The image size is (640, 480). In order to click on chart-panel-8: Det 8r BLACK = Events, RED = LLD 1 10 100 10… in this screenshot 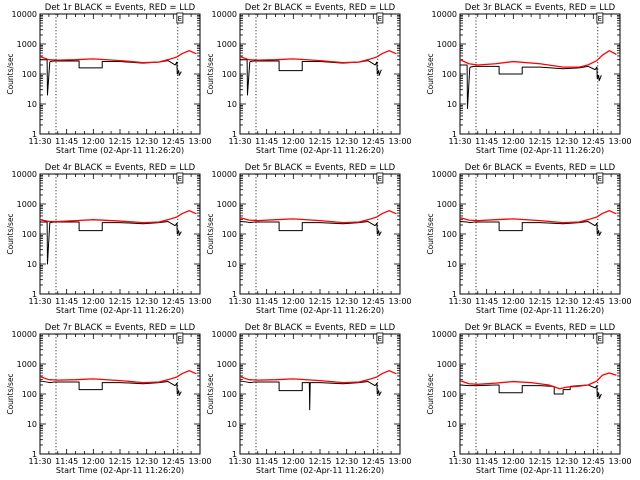, I will do `click(309, 399)`.